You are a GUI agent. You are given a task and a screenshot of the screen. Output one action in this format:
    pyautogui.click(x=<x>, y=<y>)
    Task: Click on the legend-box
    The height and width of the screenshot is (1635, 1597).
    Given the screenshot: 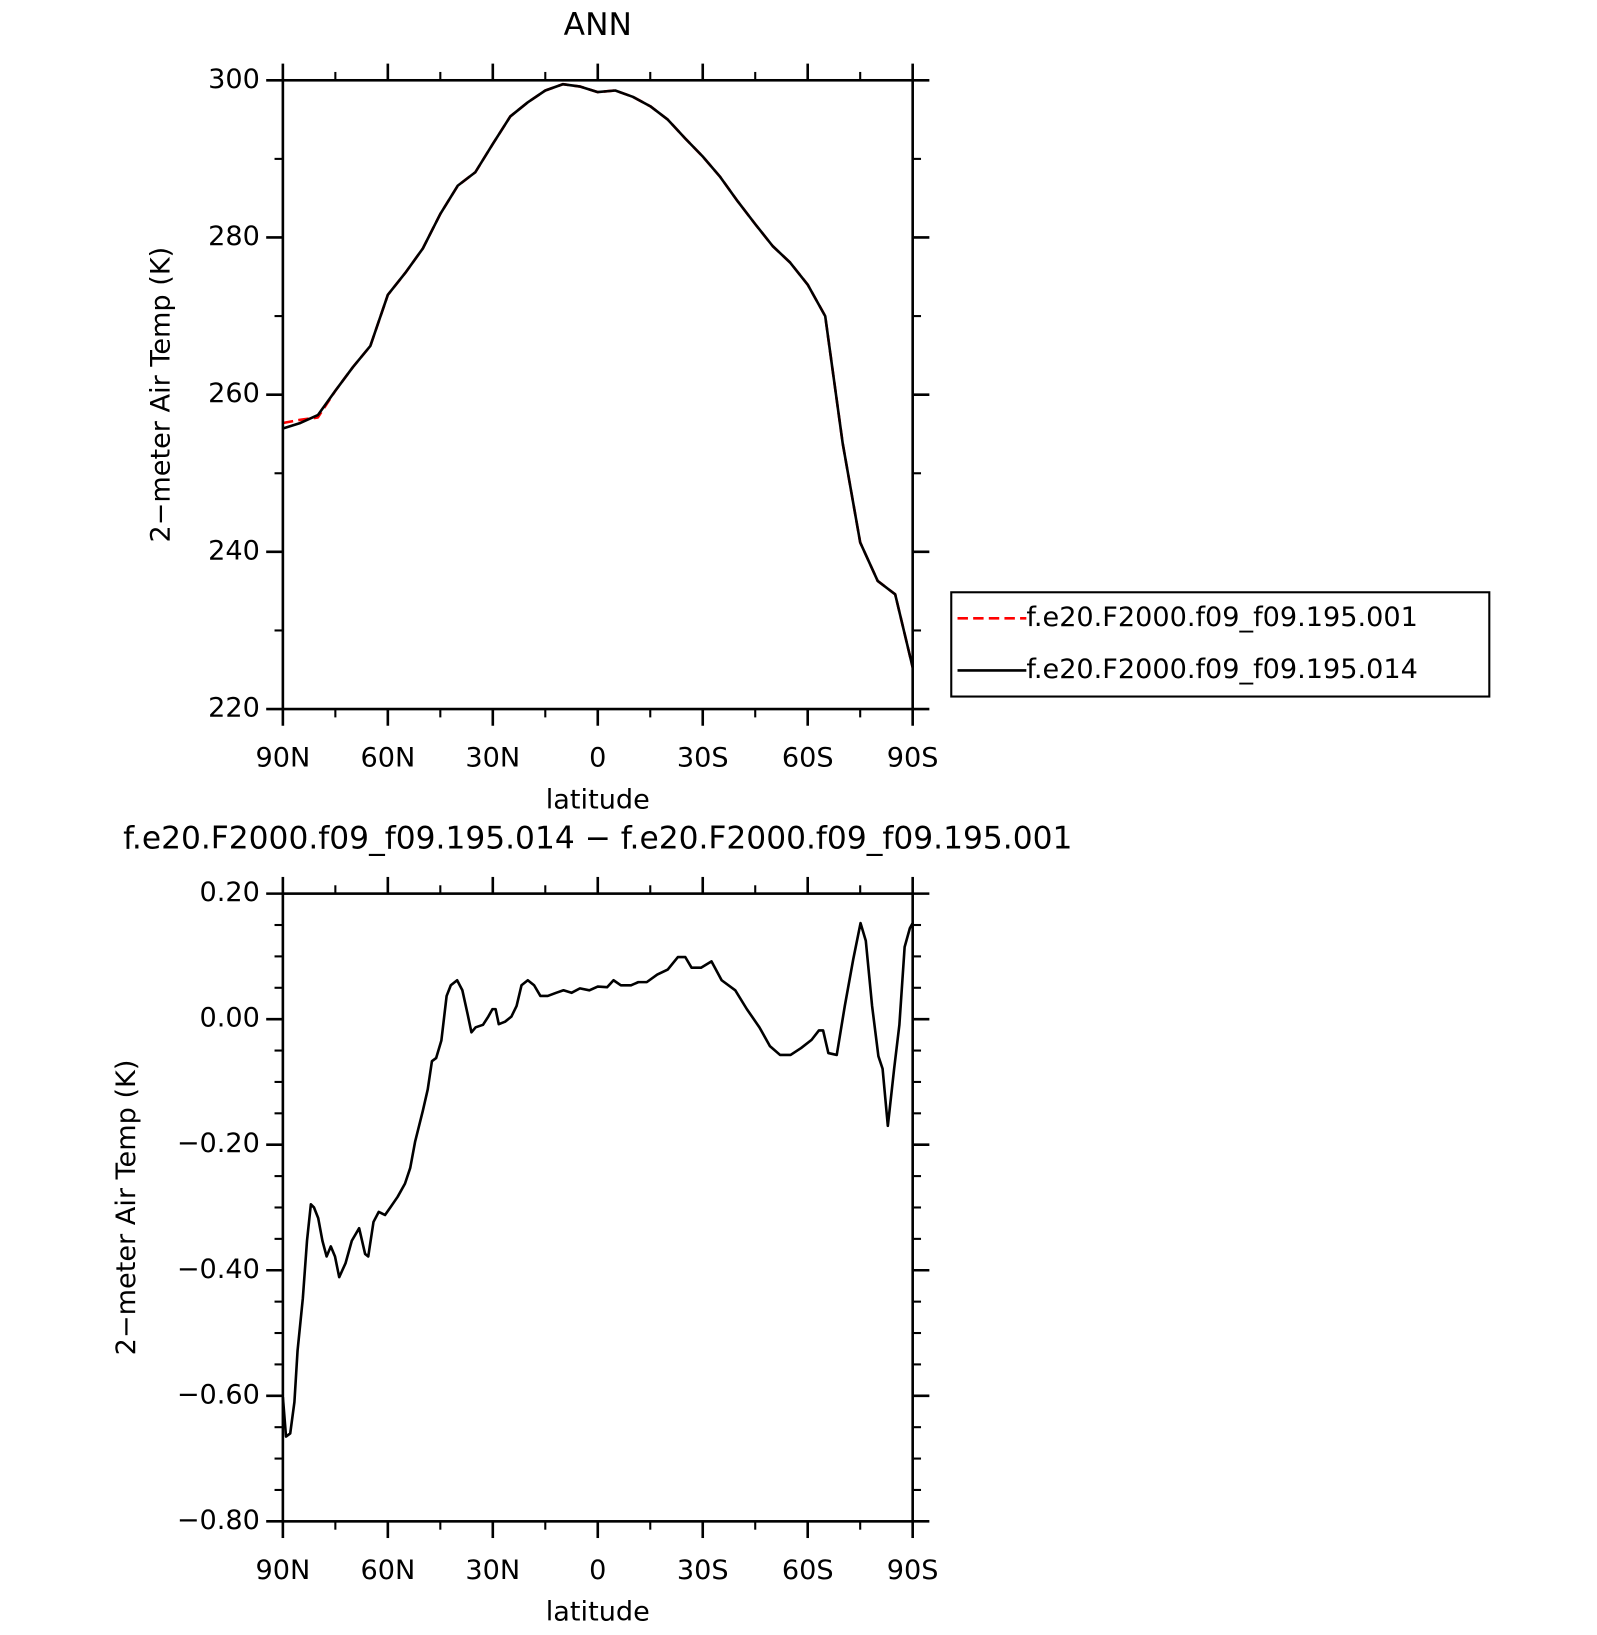 What is the action you would take?
    pyautogui.click(x=1220, y=644)
    